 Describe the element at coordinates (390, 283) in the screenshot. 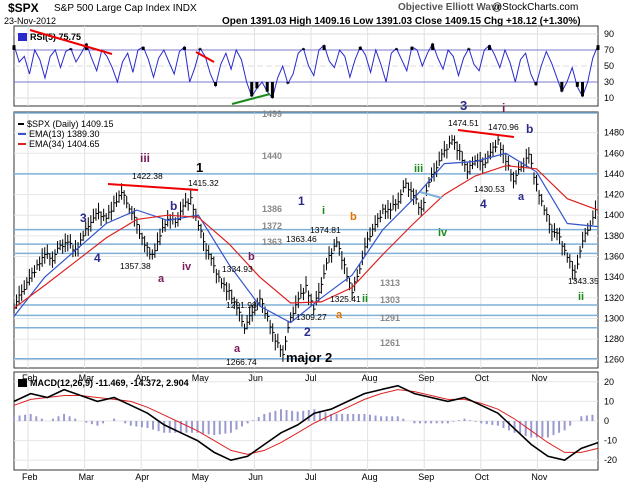

I see `fib-level-label: 1313` at that location.